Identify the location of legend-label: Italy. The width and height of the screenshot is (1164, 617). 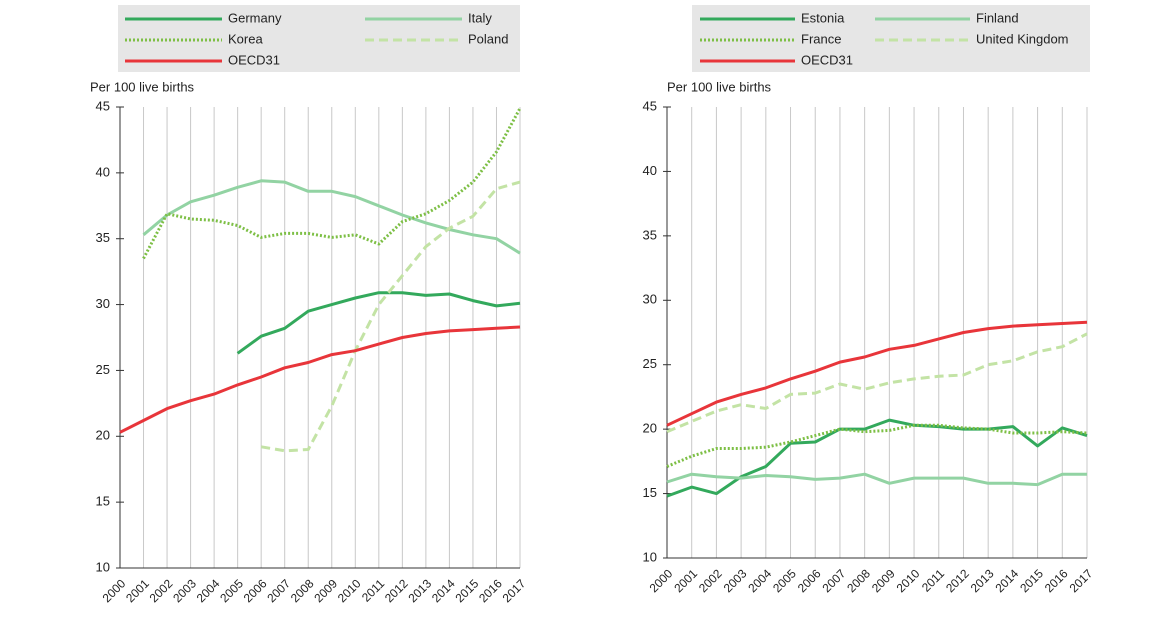
(480, 17).